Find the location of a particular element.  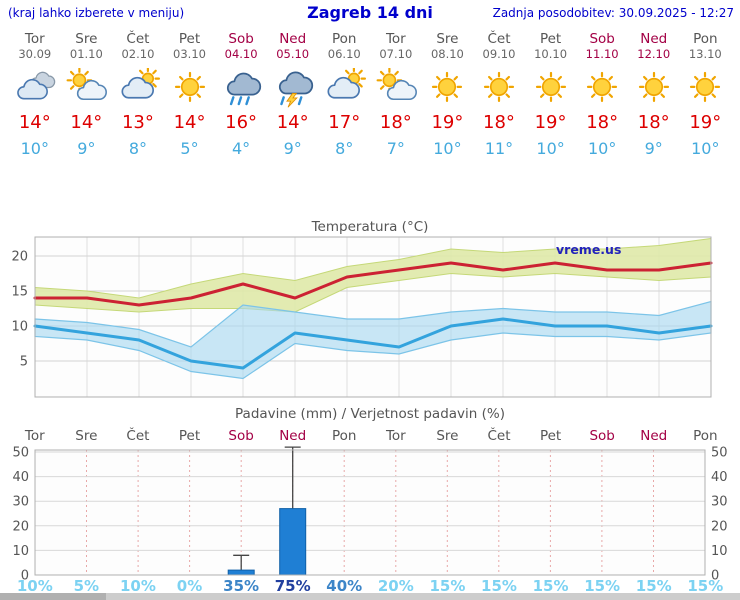

day-name: Pet is located at coordinates (189, 39).